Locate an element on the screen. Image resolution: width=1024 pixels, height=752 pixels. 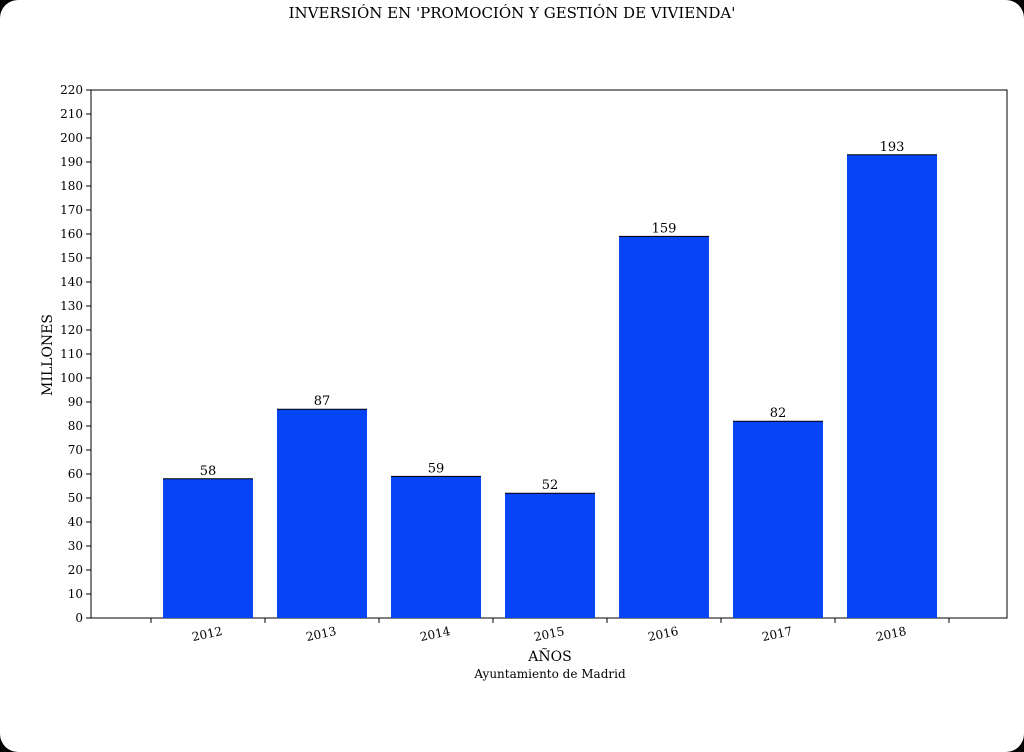
x-tick-label: 2018 is located at coordinates (891, 634).